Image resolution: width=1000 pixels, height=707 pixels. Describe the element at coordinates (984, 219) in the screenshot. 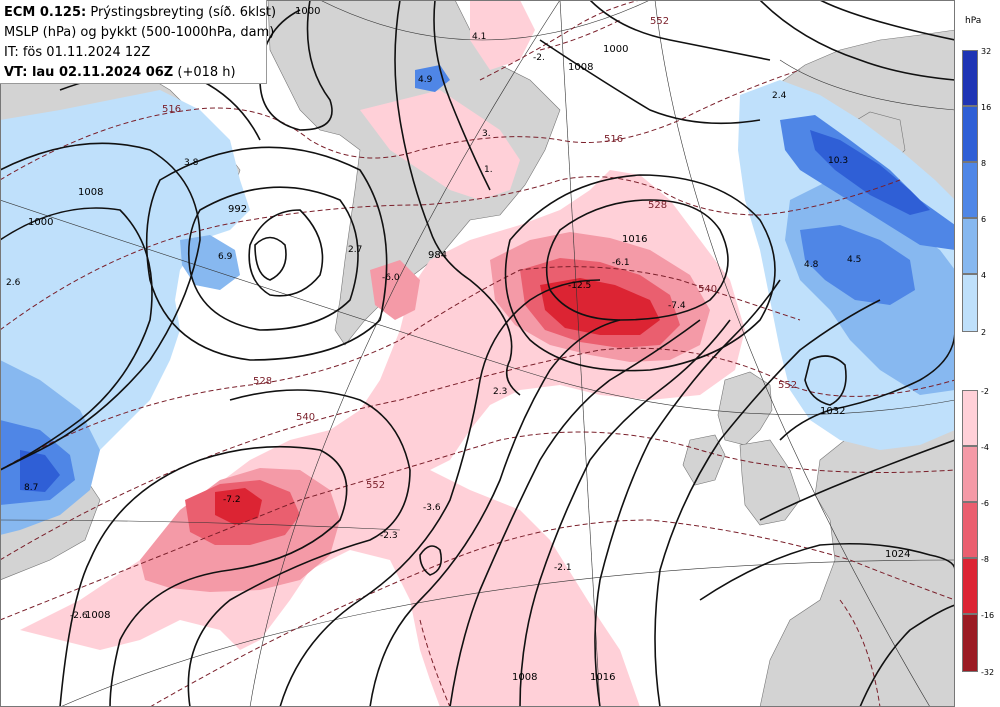

I see `legend-label: 6` at that location.